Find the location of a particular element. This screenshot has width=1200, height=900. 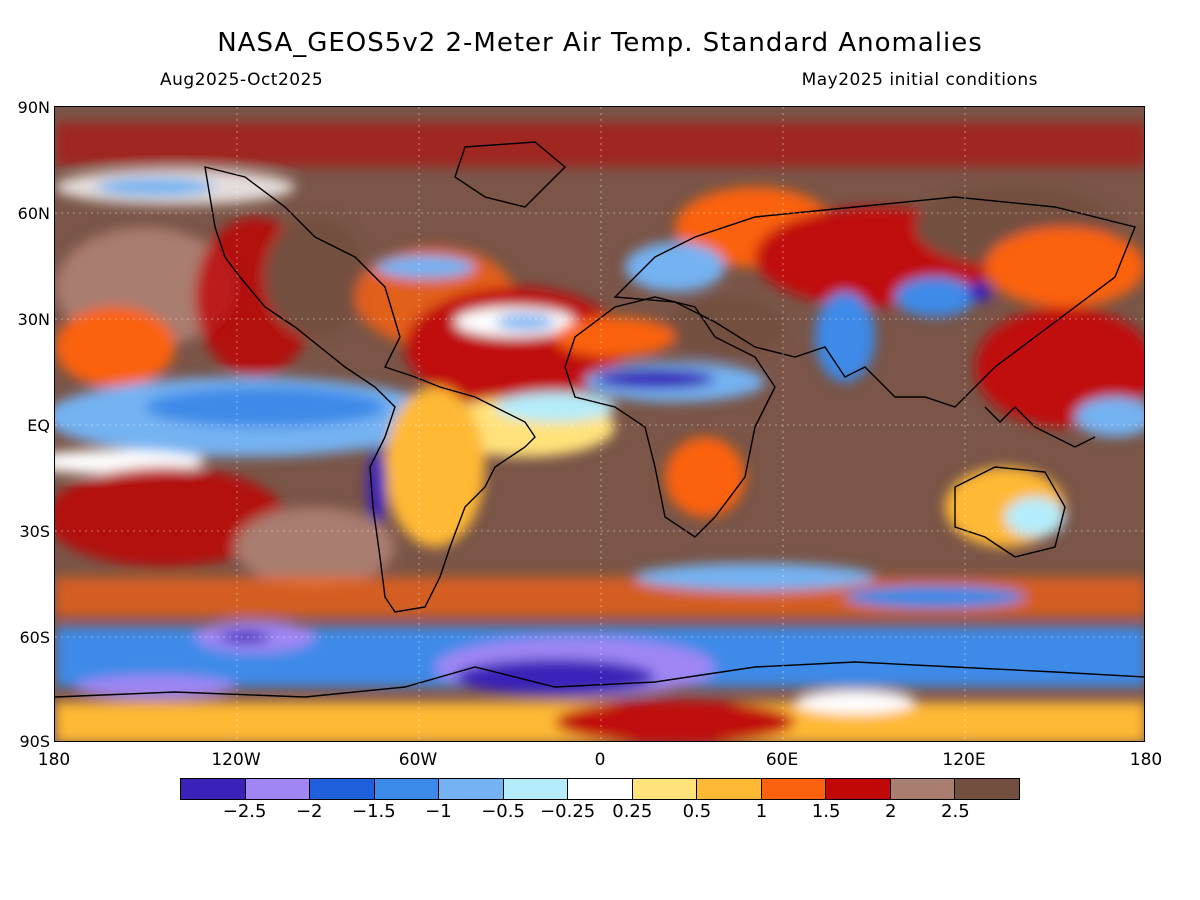

colorbar-label: −2.5 is located at coordinates (244, 811).